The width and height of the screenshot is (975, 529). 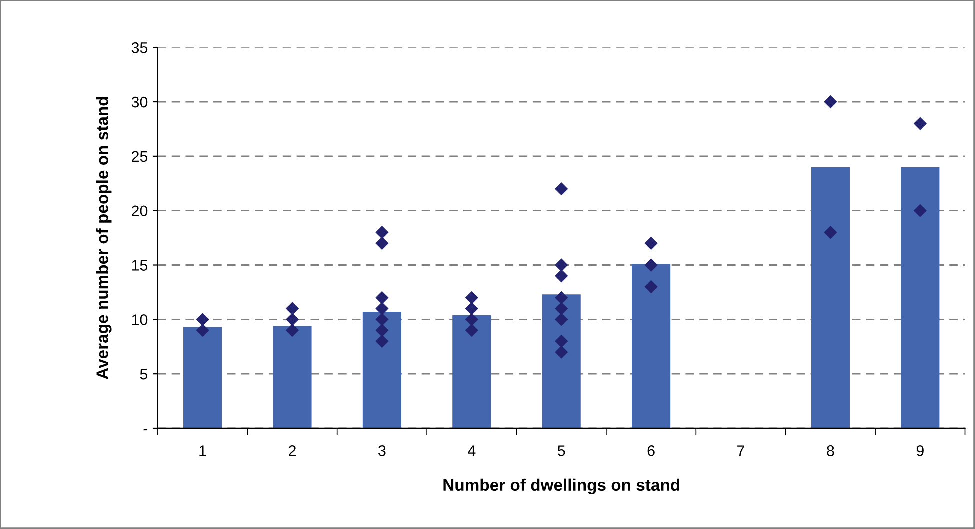 What do you see at coordinates (920, 451) in the screenshot?
I see `x-tick-label: 9` at bounding box center [920, 451].